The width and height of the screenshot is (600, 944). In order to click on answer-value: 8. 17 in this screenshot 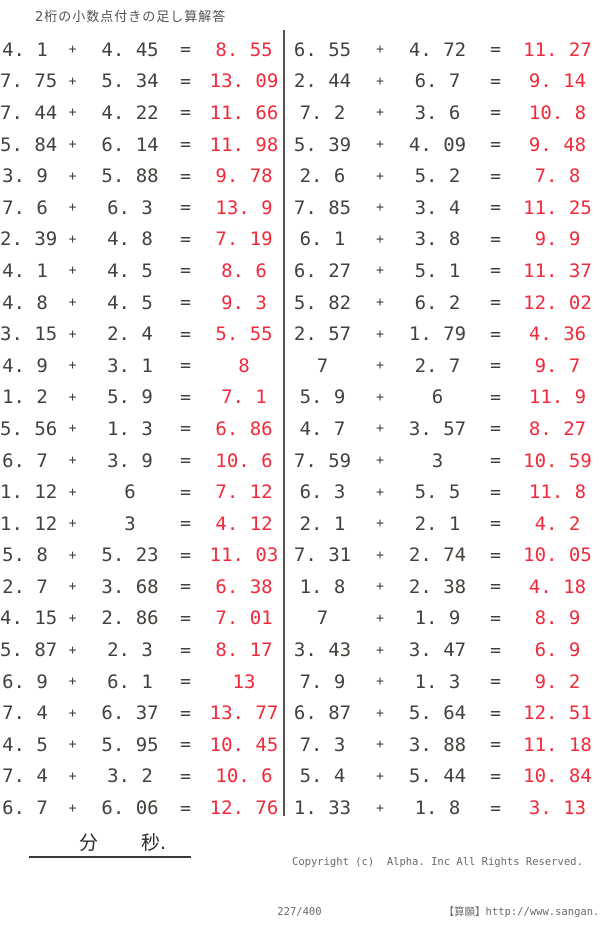, I will do `click(244, 650)`.